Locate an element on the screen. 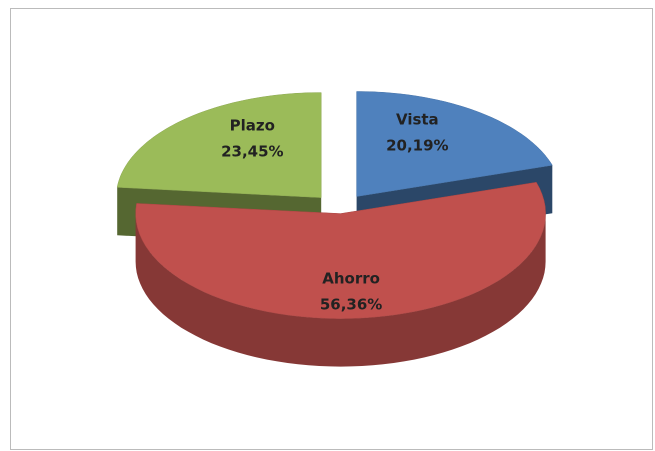 The image size is (655, 451). slice-value-label: 20,19% is located at coordinates (417, 146).